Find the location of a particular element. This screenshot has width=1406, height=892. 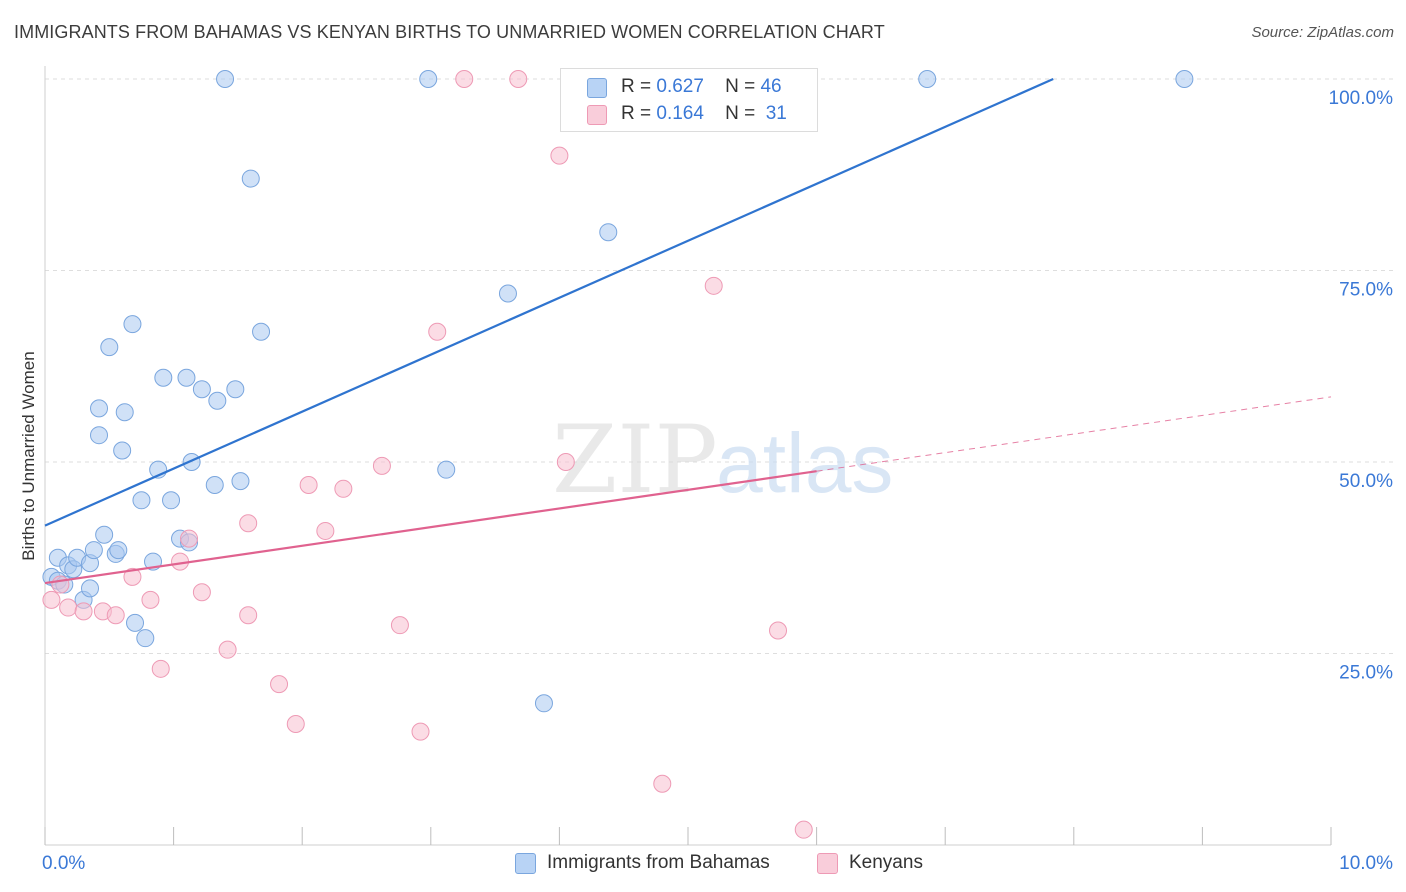

watermark-atlas: atlas is located at coordinates (804, 463).